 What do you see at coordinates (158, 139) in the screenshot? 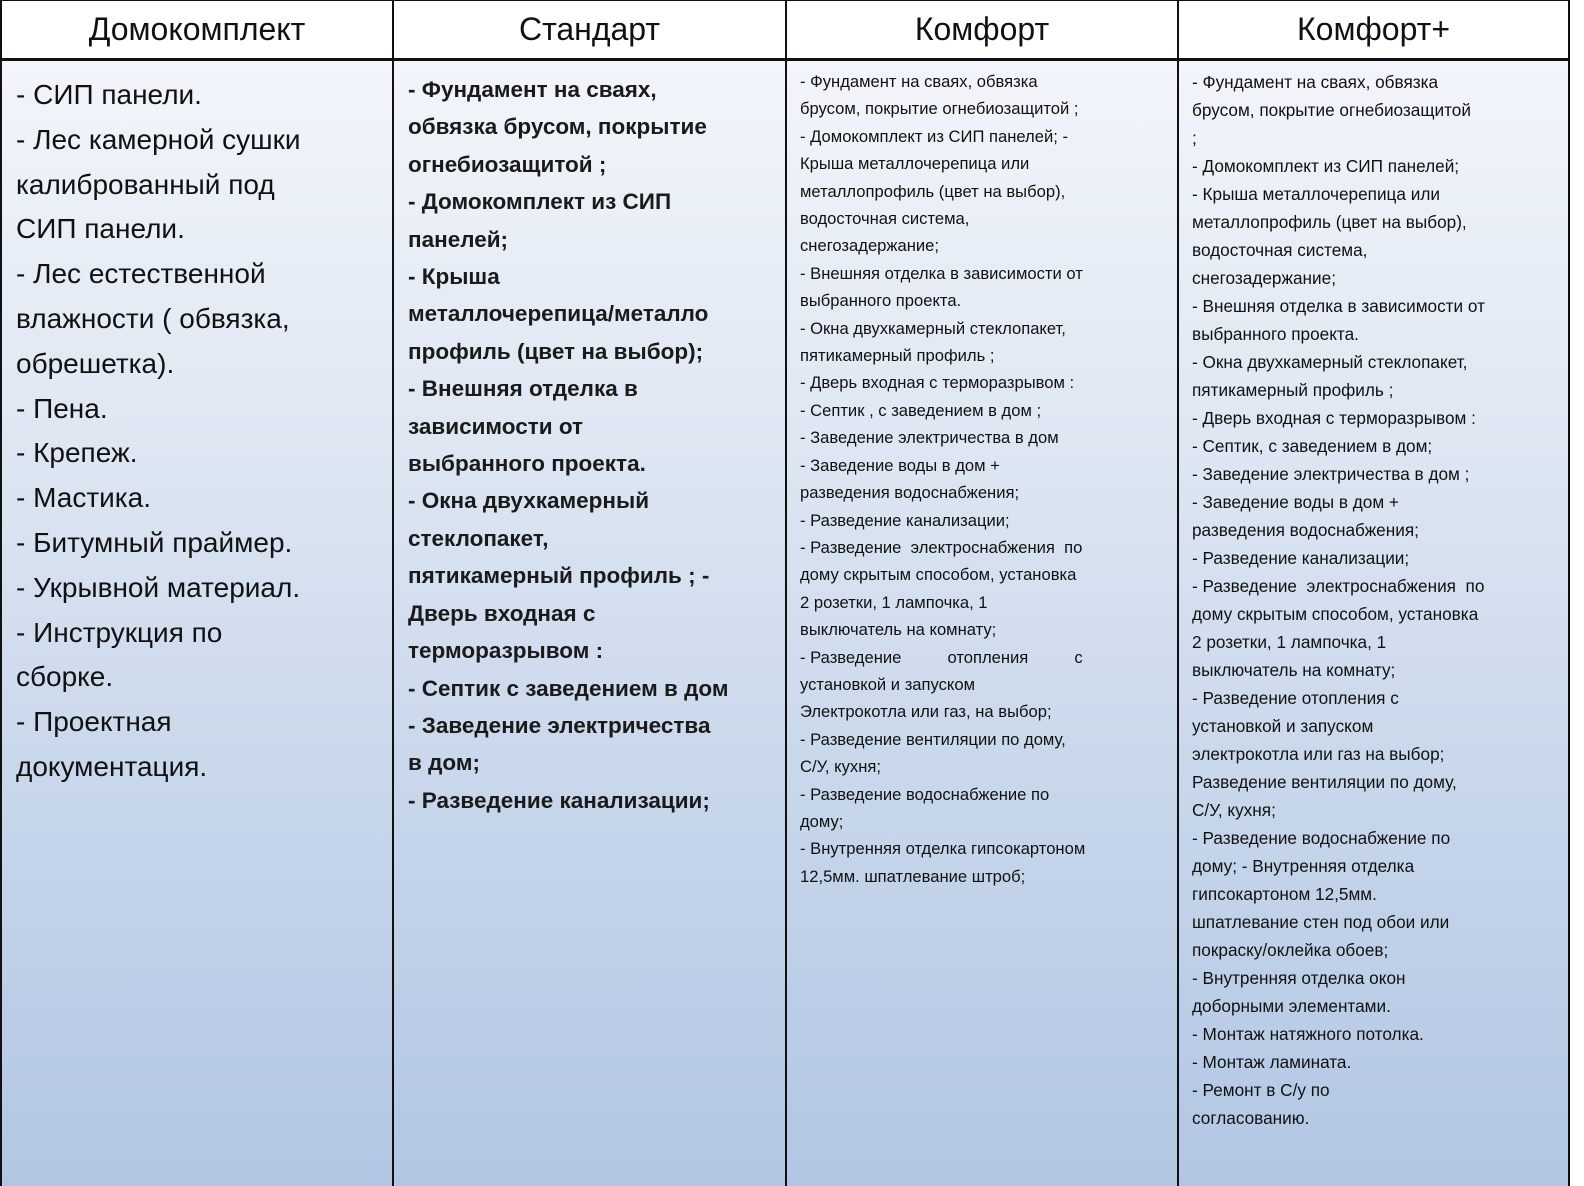
I see `feature-line: - Лес камерной сушки` at bounding box center [158, 139].